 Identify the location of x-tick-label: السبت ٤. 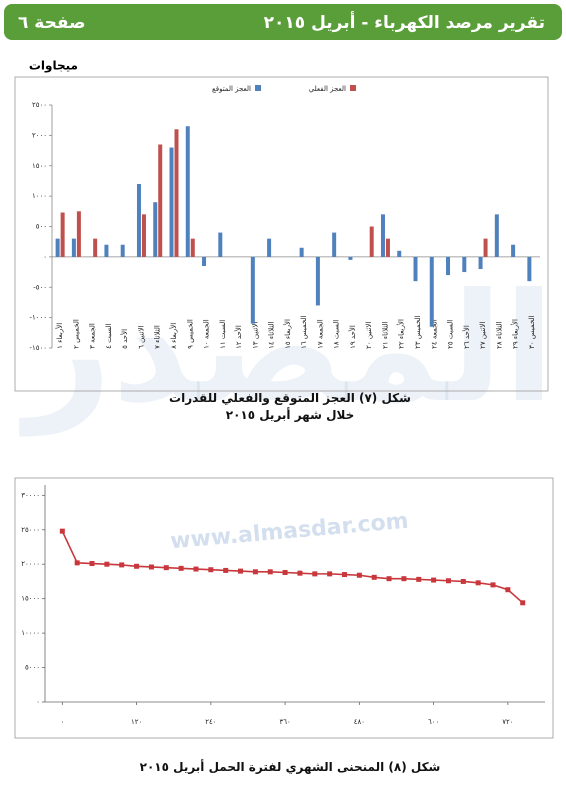
(109, 336).